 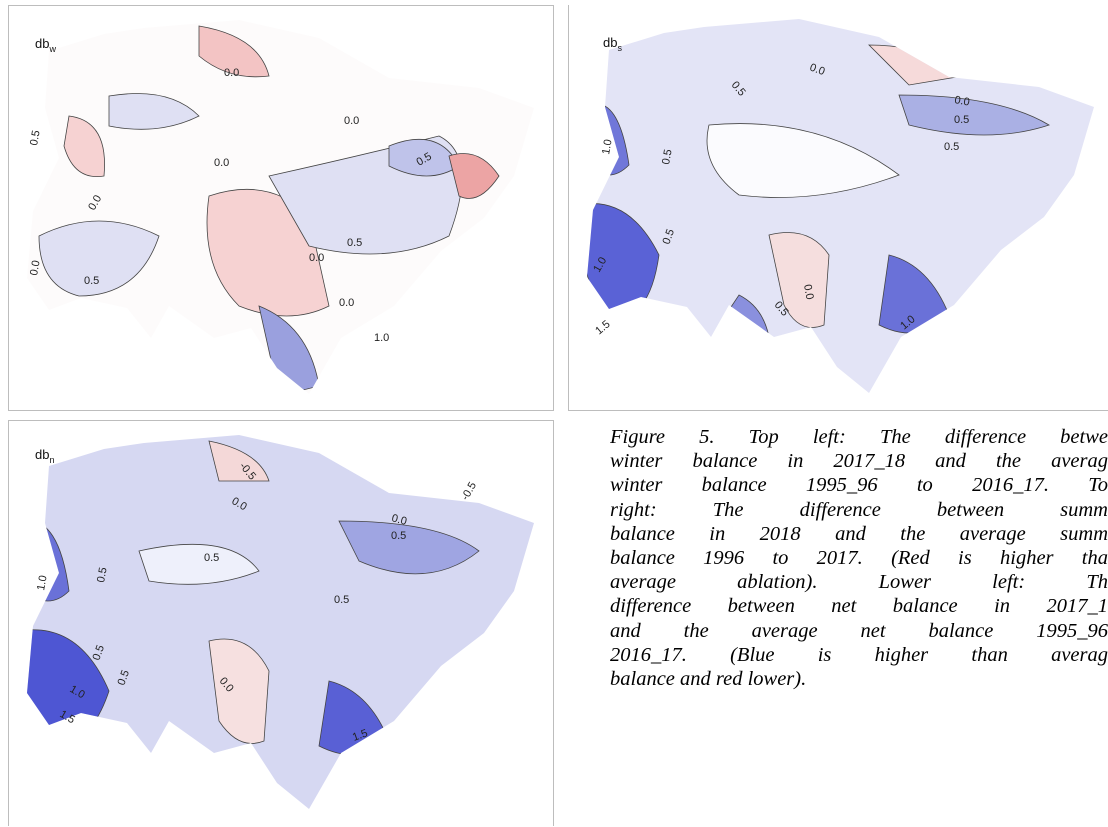 I want to click on caption-line: balance 1996 to 2017. (Red is higher tha, so click(x=859, y=558).